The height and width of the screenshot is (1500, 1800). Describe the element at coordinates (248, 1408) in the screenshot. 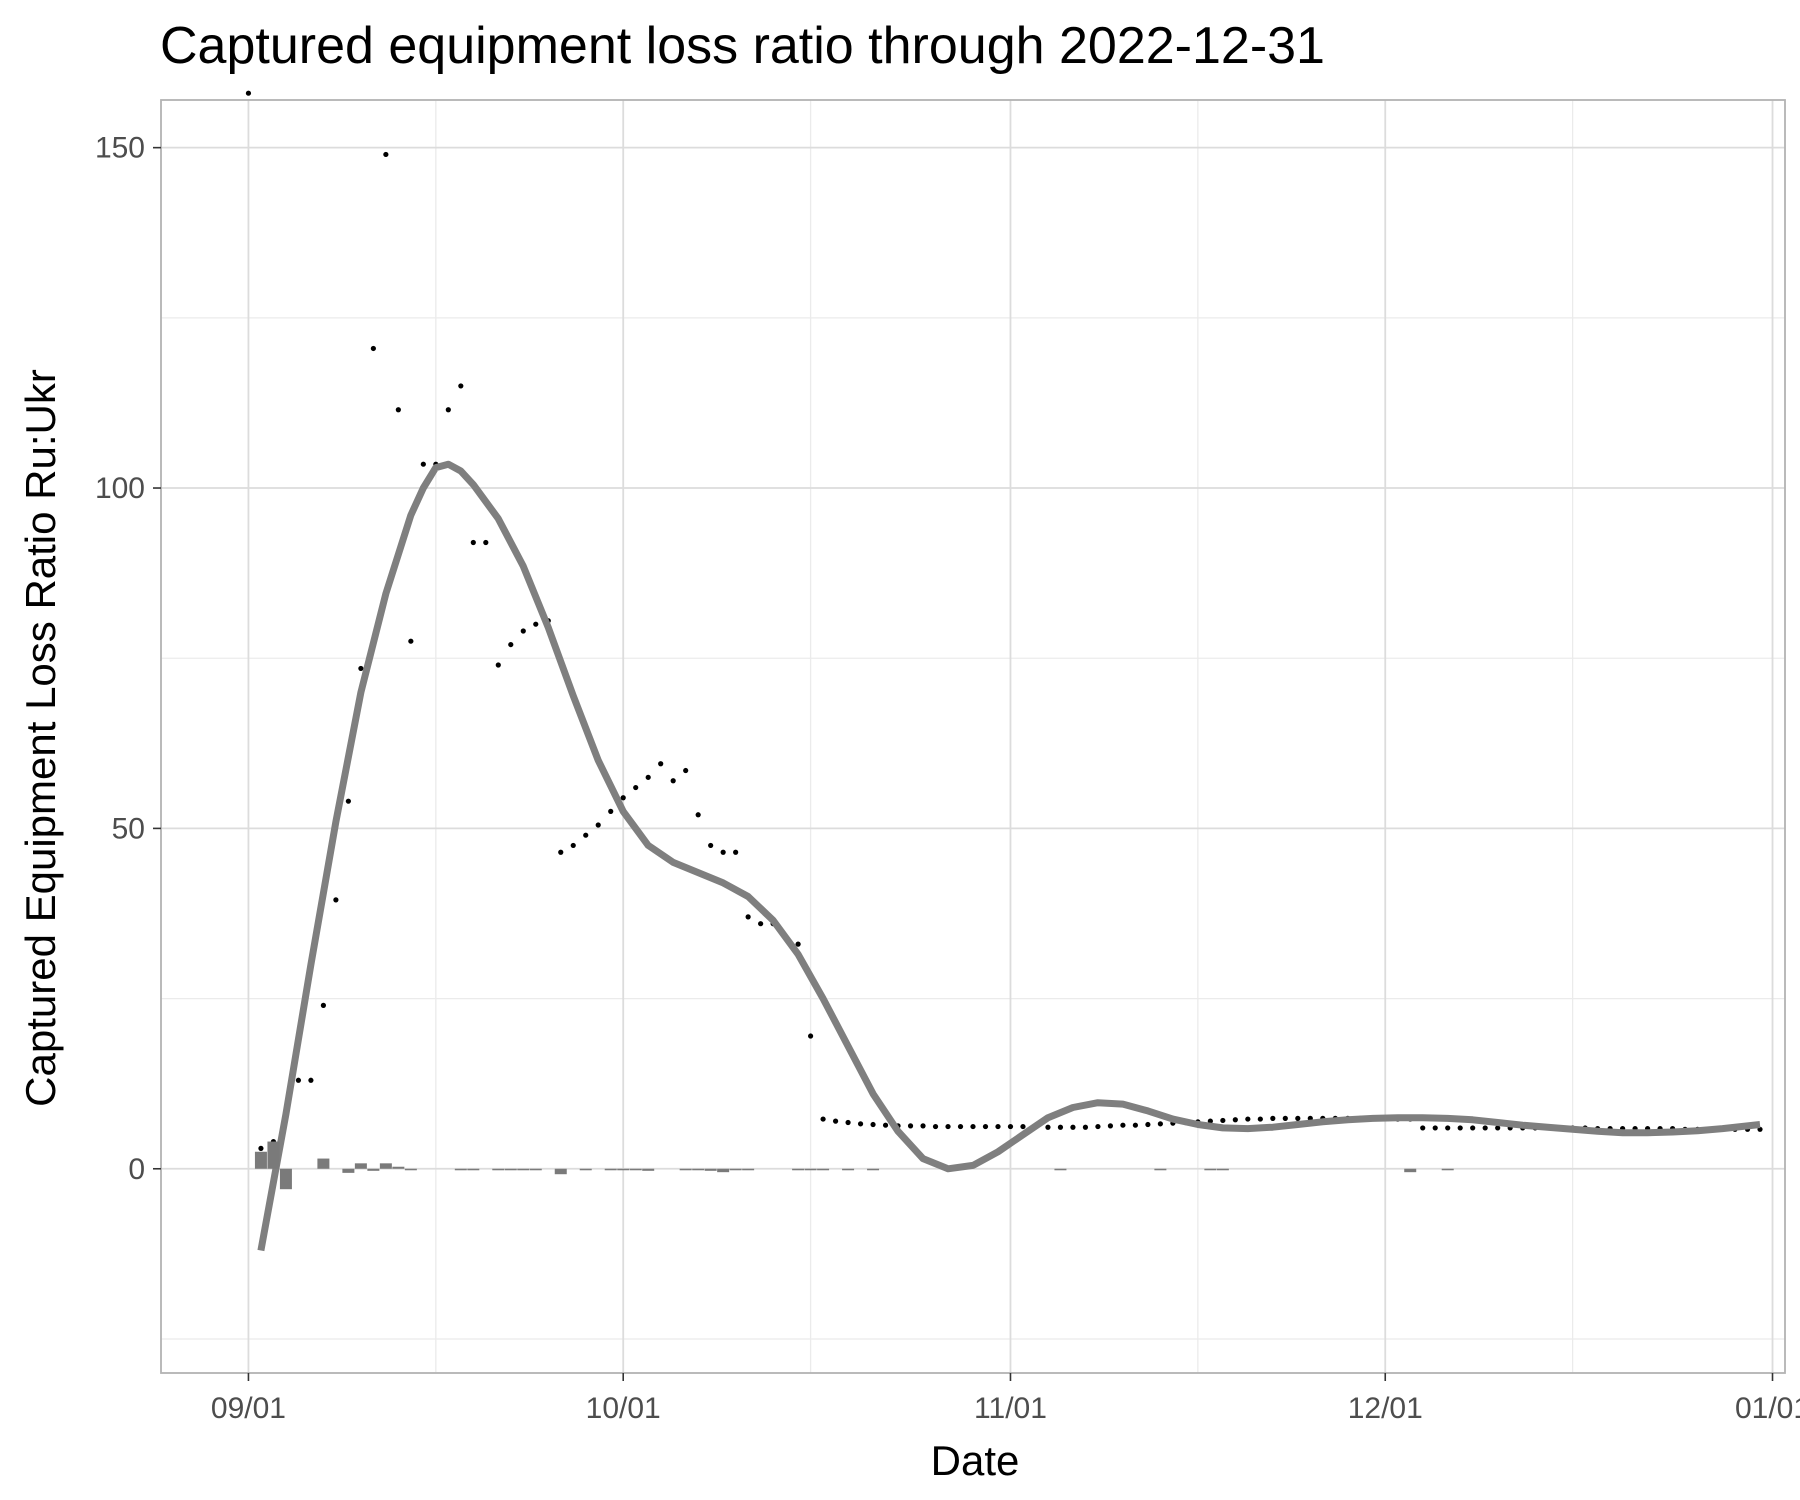

I see `x-tick-label: 09/01` at that location.